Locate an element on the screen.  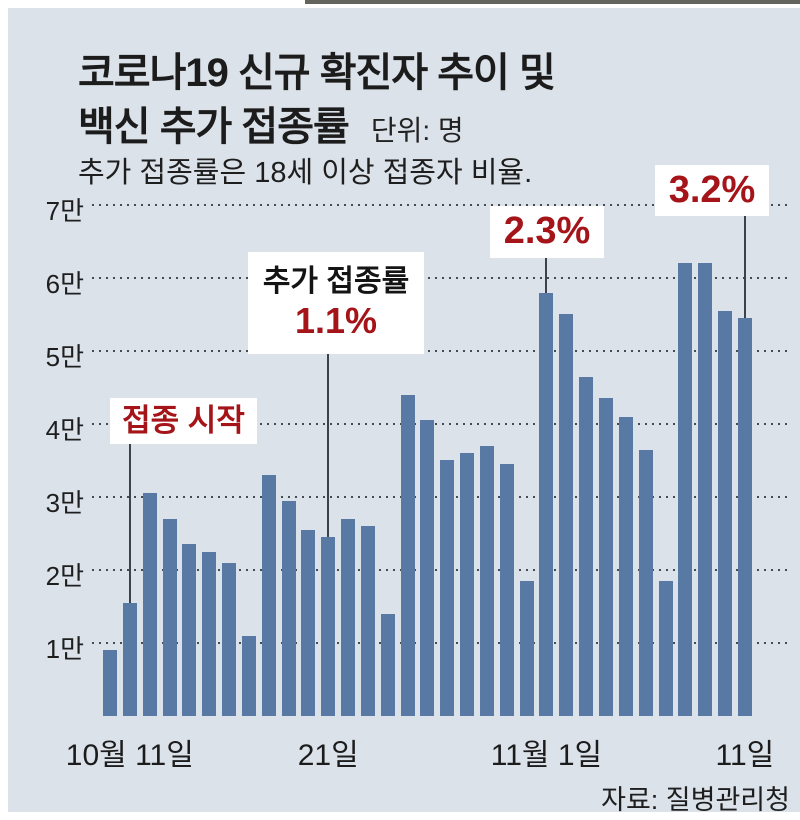
x-axis-tick-label: 11월 1일 is located at coordinates (546, 755).